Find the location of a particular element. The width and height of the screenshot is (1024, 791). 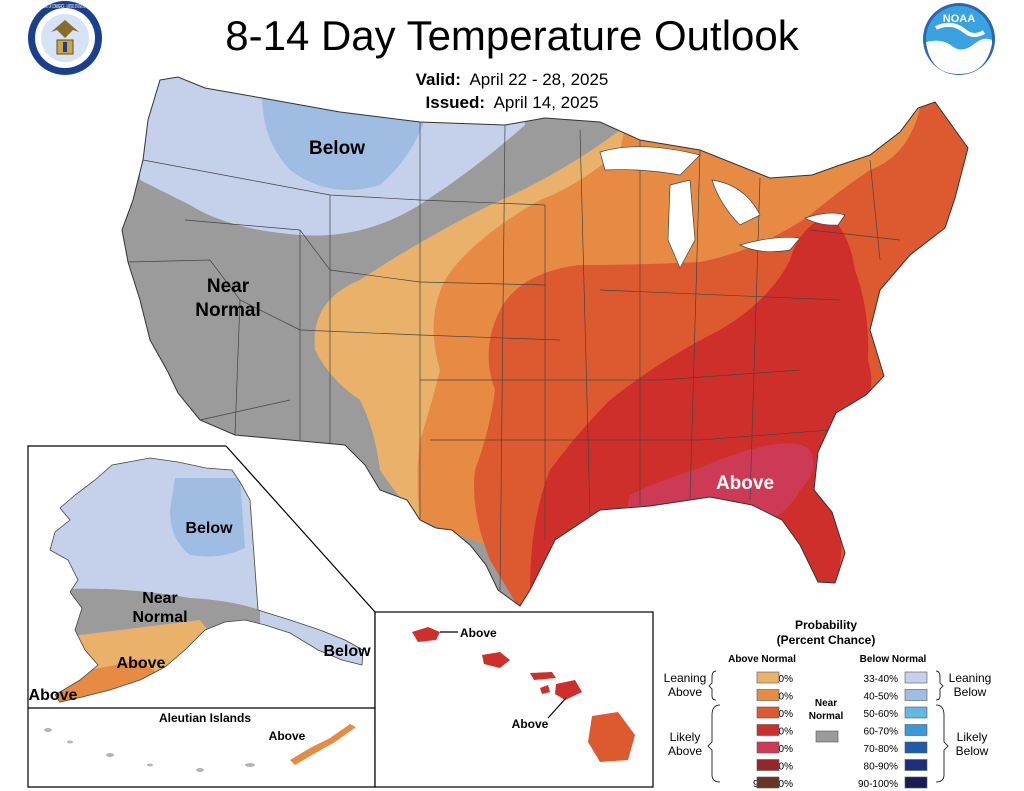

issued-date: Issued: April 14, 2025 is located at coordinates (512, 103).